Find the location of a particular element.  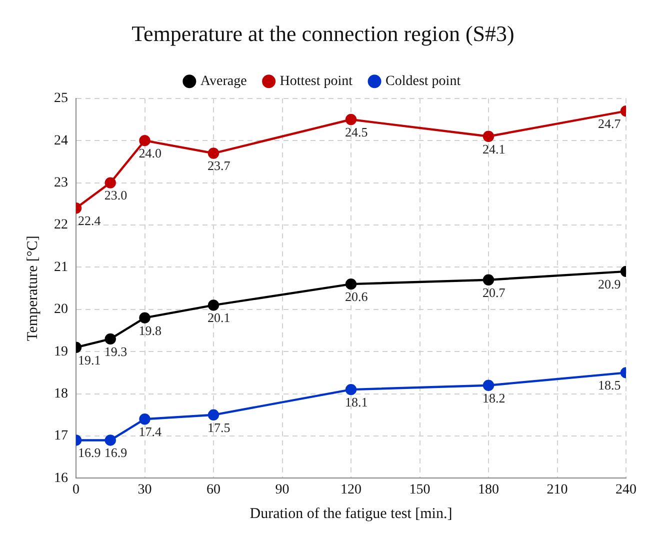

legend-label: Coldest point is located at coordinates (423, 82).